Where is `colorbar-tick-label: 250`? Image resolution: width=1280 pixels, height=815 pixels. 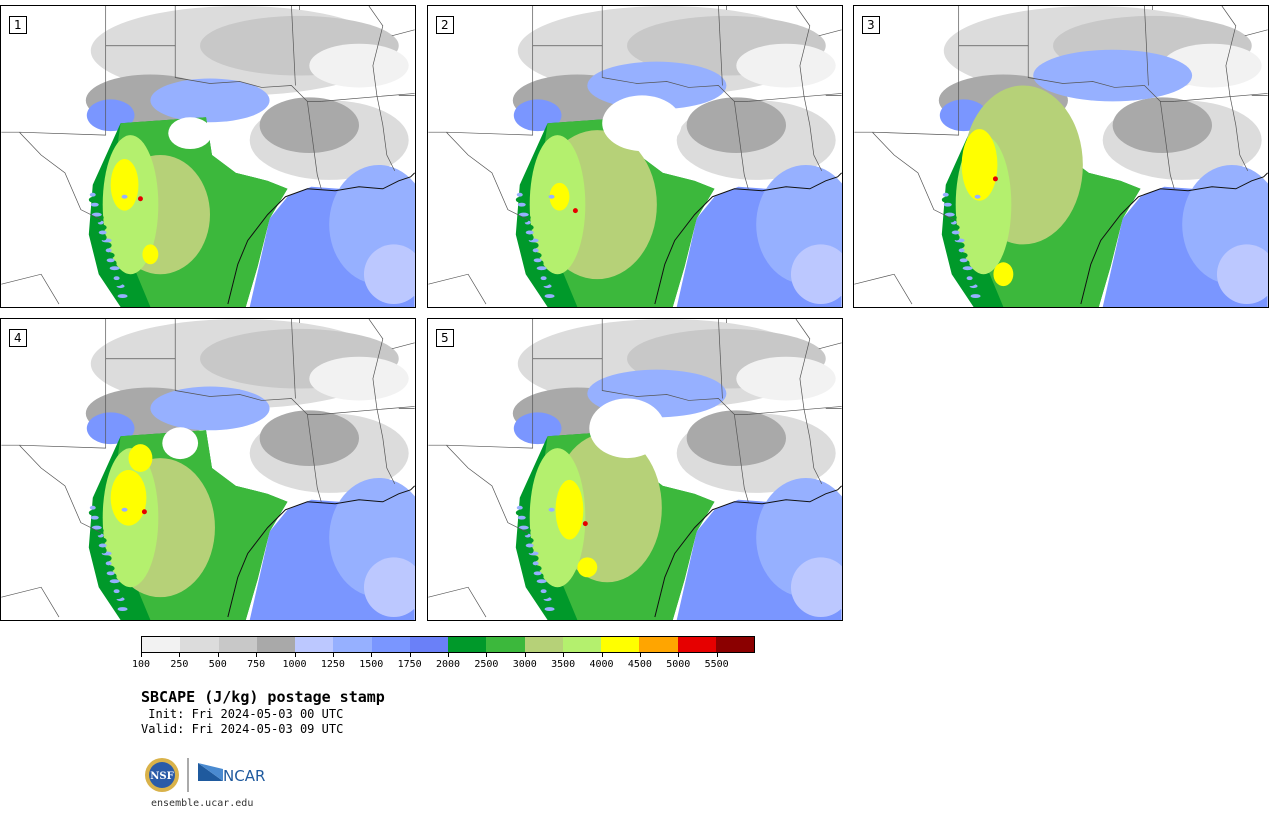 colorbar-tick-label: 250 is located at coordinates (179, 664).